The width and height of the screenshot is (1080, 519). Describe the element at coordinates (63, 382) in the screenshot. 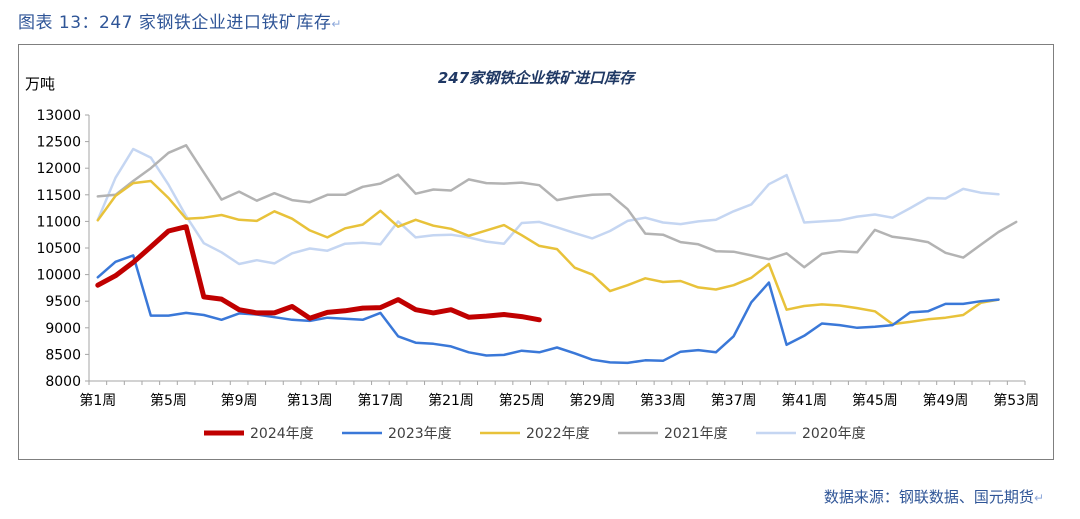

I see `y-tick-label: 8000` at that location.